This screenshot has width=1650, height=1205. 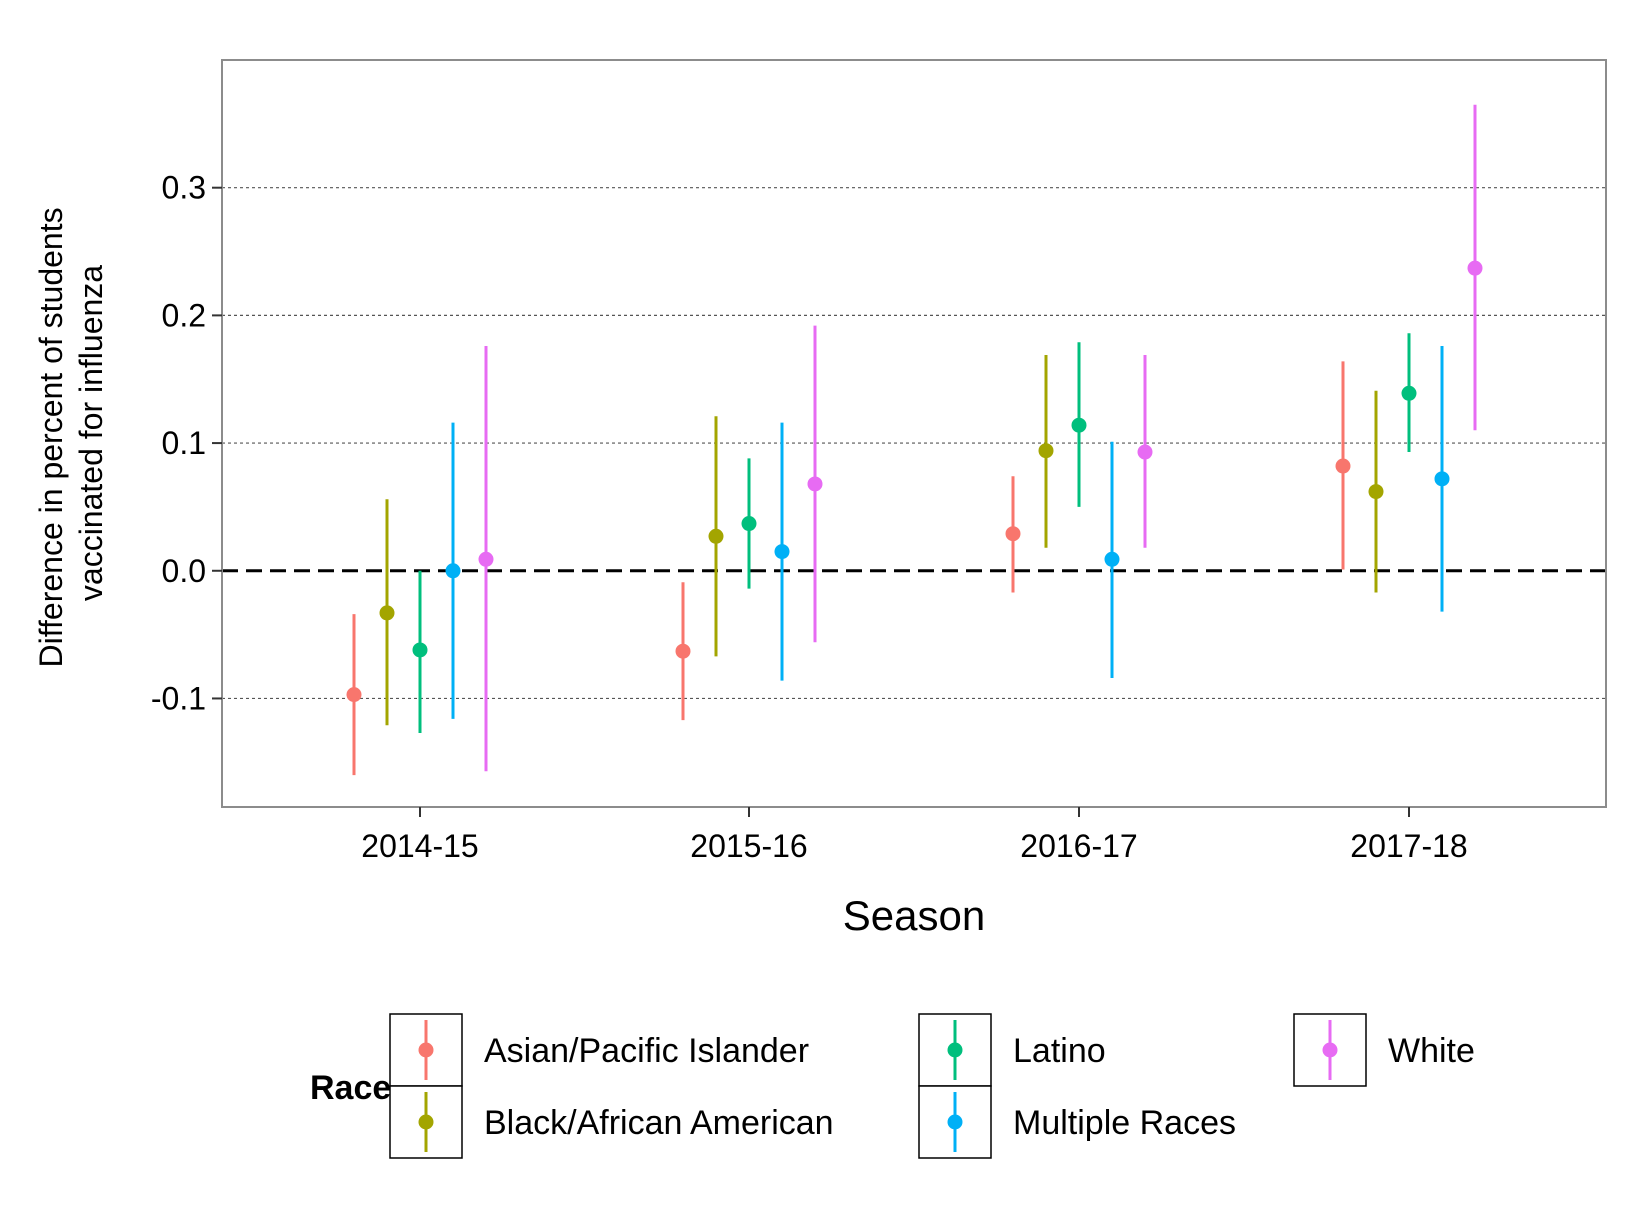 I want to click on legend-item: Black/African American, so click(x=611, y=1122).